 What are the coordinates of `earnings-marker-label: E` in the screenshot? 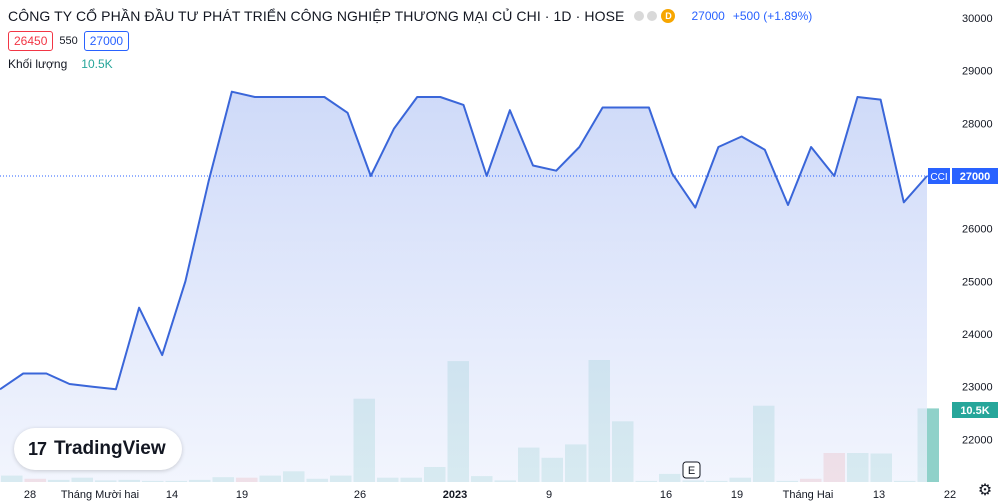 It's located at (691, 471).